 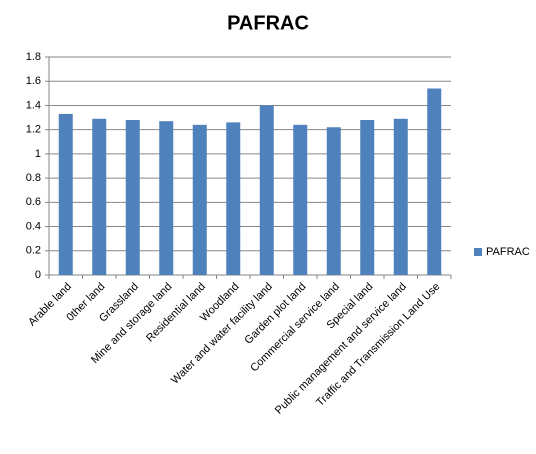 I want to click on x-tick-label: Arable land, so click(x=50, y=305).